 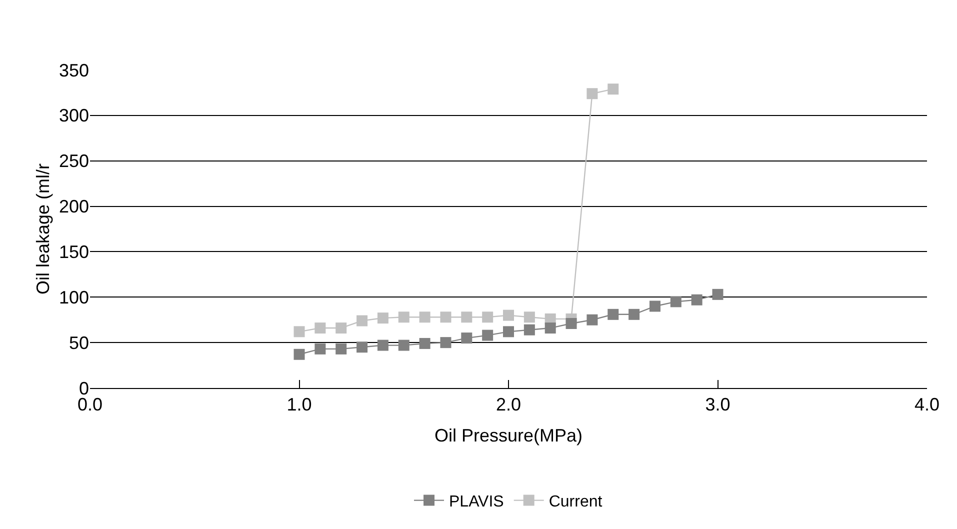 What do you see at coordinates (575, 502) in the screenshot?
I see `legend-label: Current` at bounding box center [575, 502].